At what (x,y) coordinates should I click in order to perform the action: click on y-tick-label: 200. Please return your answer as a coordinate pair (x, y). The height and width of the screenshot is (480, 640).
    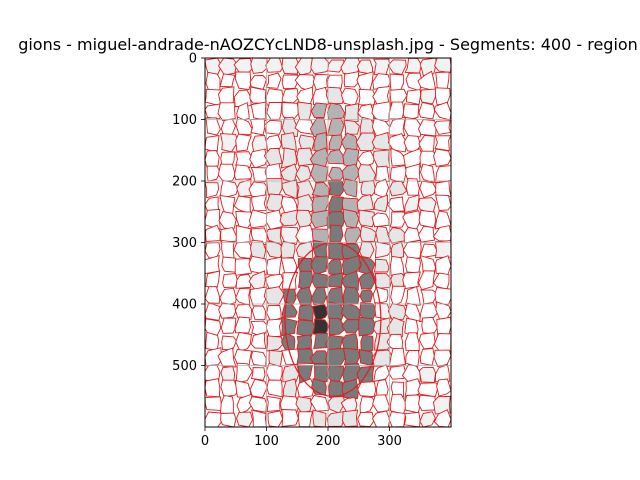
    Looking at the image, I should click on (184, 182).